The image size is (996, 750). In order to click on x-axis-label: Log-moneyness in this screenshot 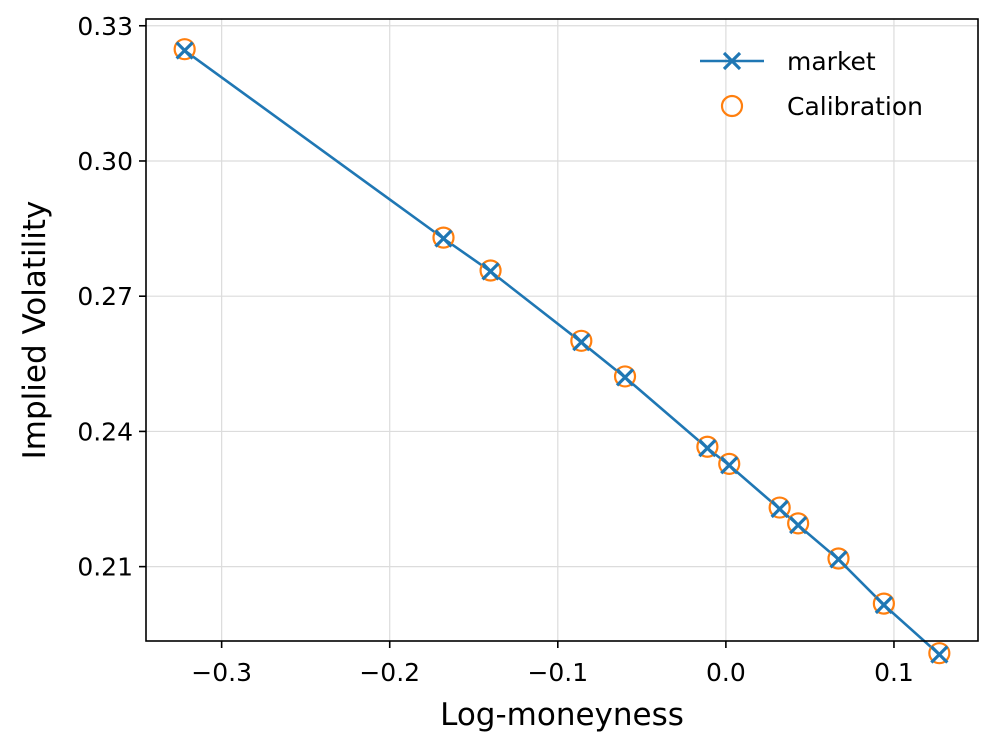, I will do `click(562, 715)`.